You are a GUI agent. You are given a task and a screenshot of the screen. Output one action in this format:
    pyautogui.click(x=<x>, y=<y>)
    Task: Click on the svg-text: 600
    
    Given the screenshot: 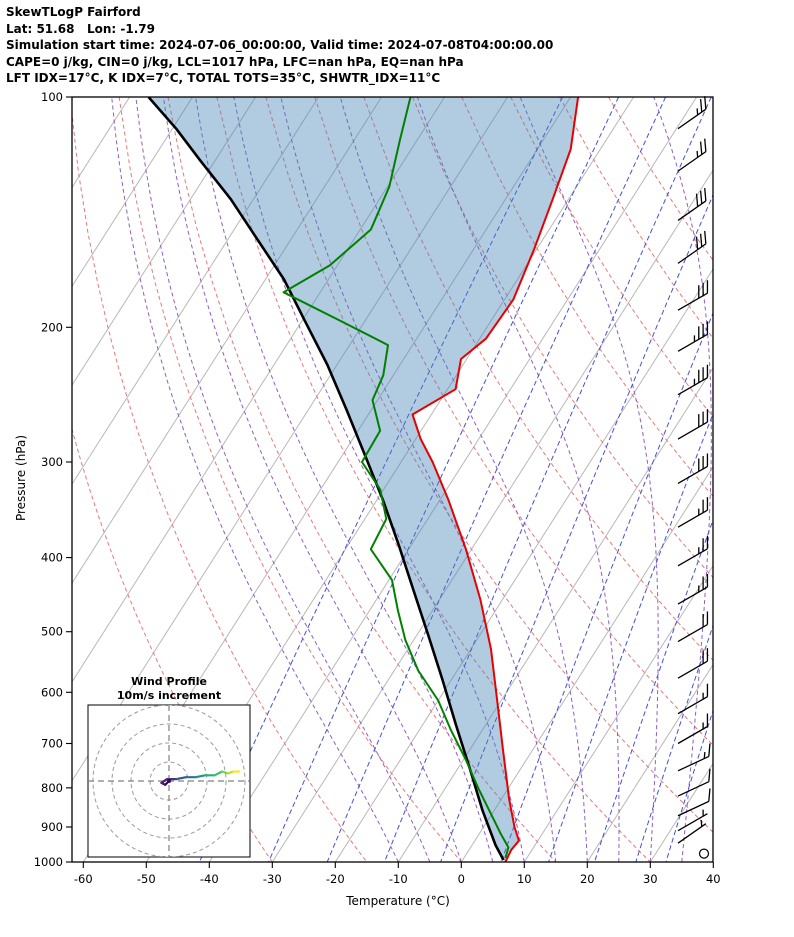 What is the action you would take?
    pyautogui.click(x=52, y=692)
    